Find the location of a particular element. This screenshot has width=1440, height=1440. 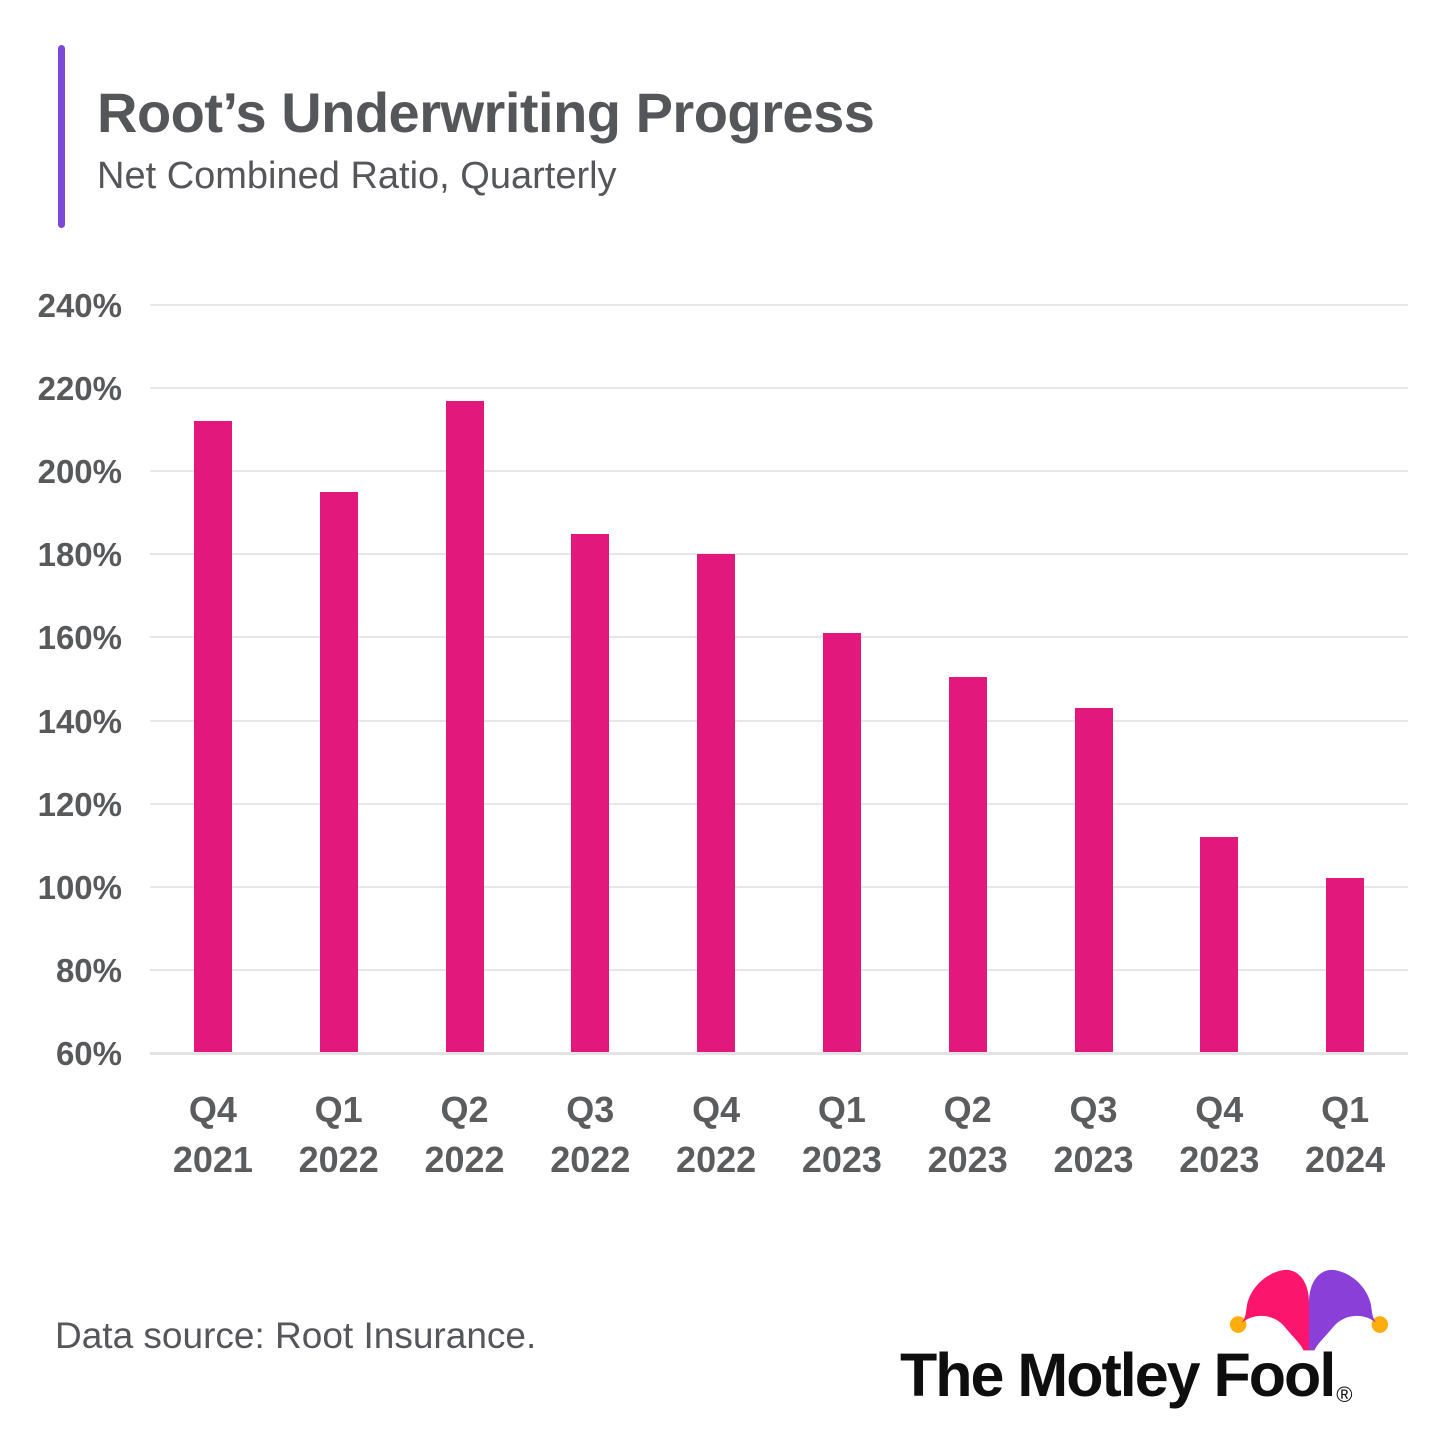

x-axis-baseline is located at coordinates (779, 1053).